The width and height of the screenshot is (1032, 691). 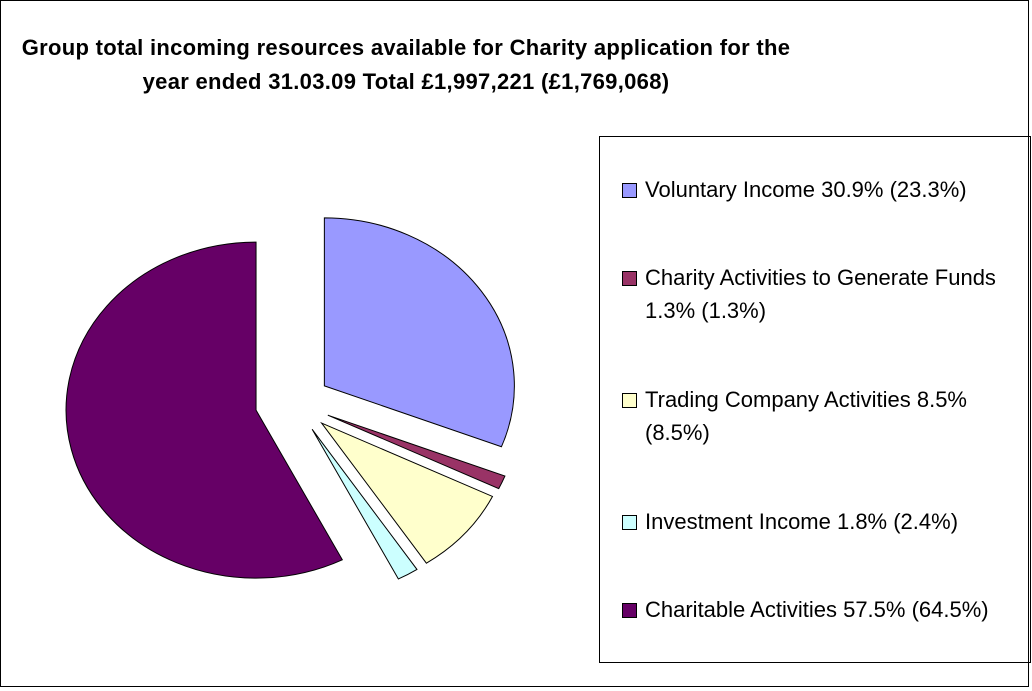 I want to click on legend-entry: Trading Company Activities 8.5% (8.5%), so click(x=826, y=416).